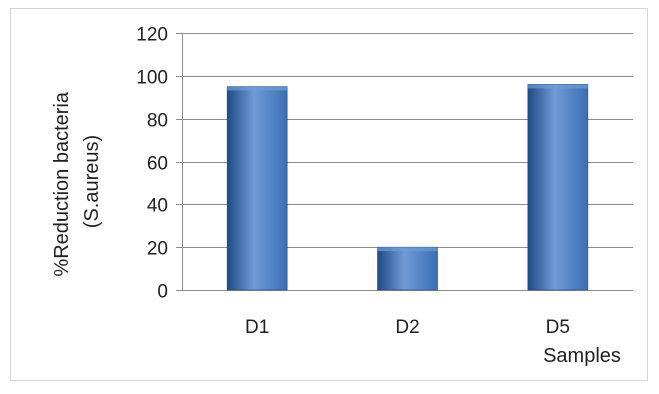  Describe the element at coordinates (152, 78) in the screenshot. I see `y-tick-label: 100` at that location.